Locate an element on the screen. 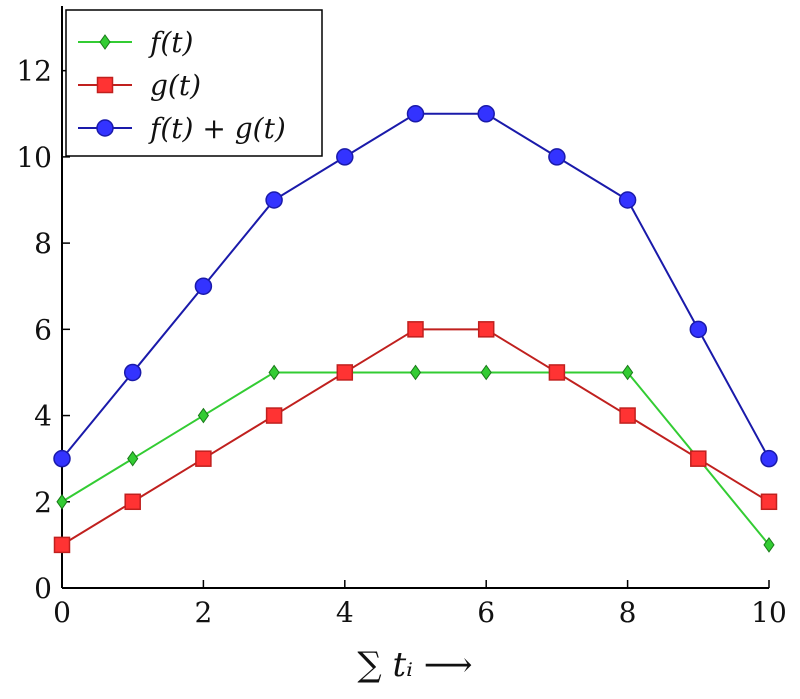 This screenshot has width=800, height=699. x-tick-label: 8 is located at coordinates (628, 612).